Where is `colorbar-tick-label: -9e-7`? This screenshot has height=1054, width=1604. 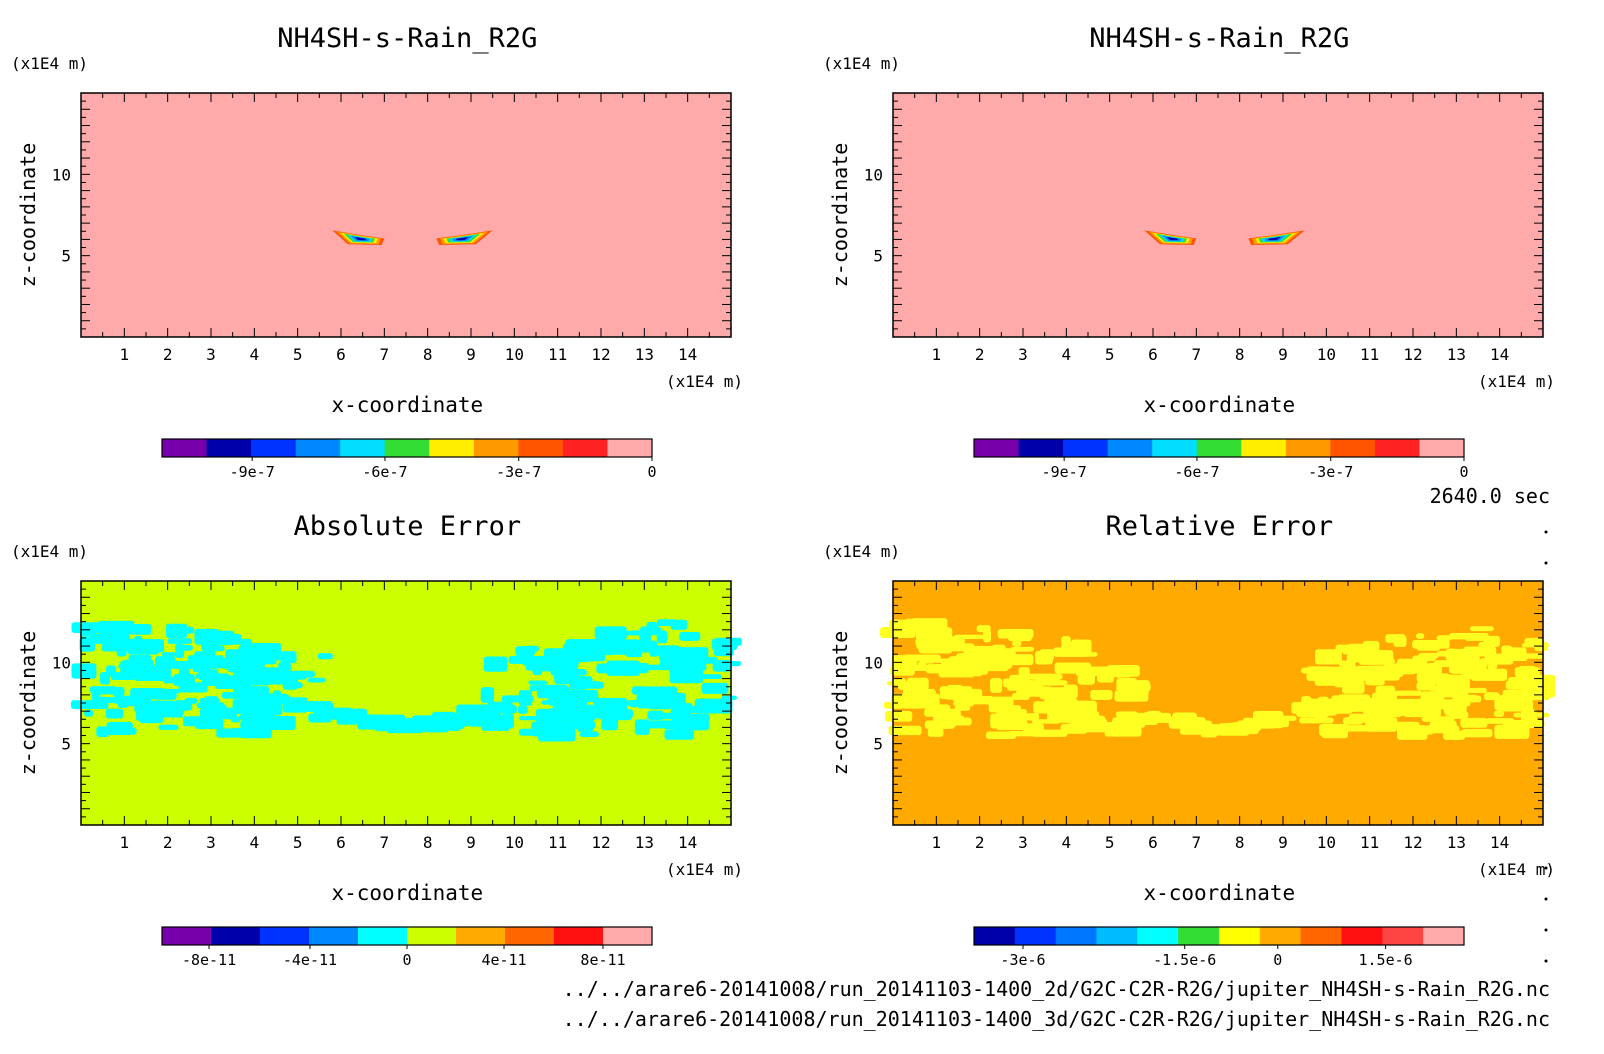
colorbar-tick-label: -9e-7 is located at coordinates (1064, 472).